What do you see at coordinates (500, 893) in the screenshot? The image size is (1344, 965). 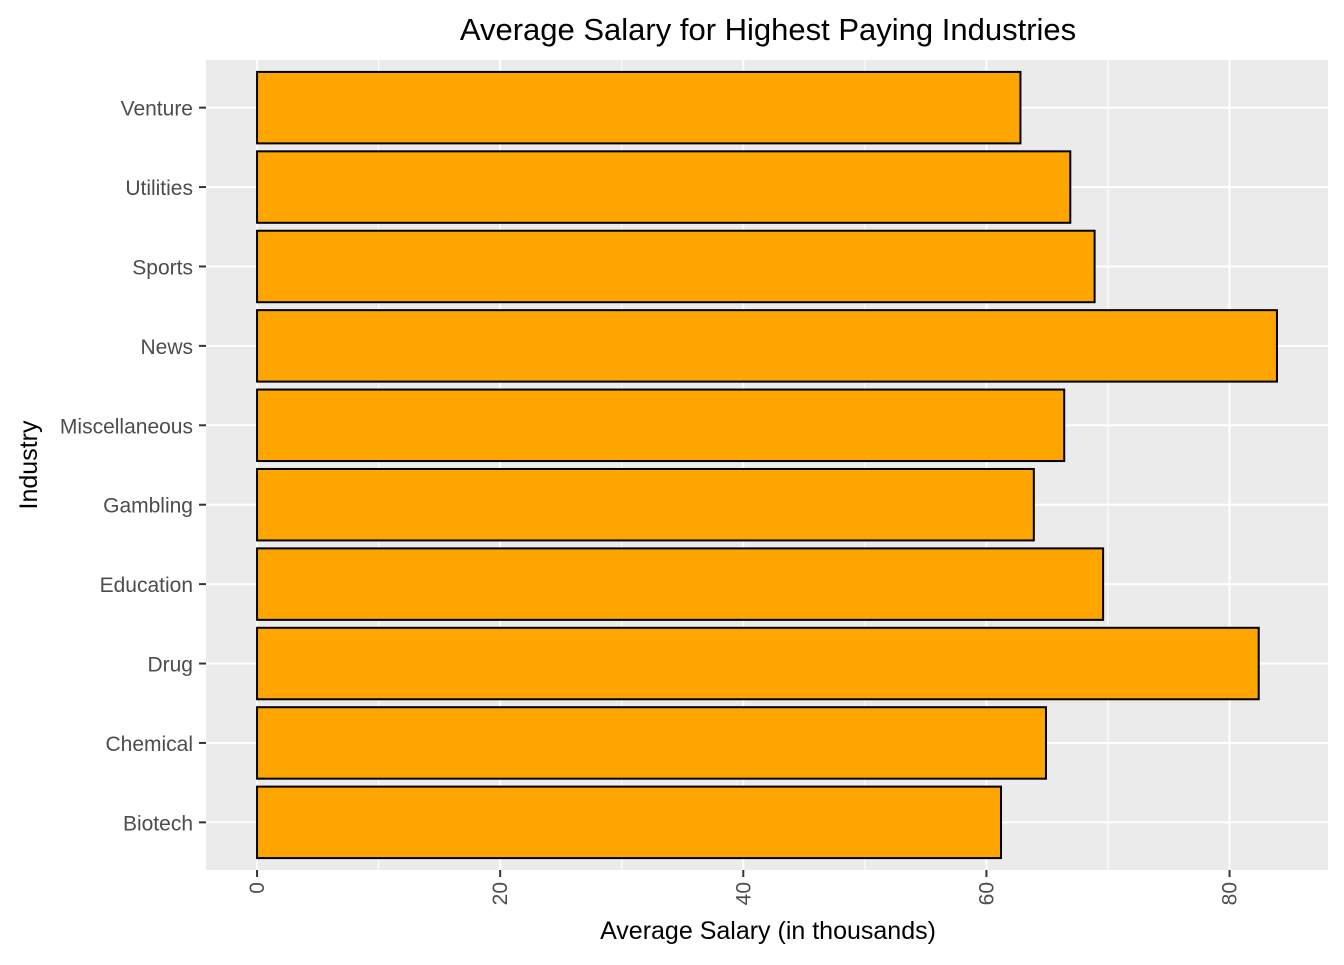 I see `x-tick-label: 20` at bounding box center [500, 893].